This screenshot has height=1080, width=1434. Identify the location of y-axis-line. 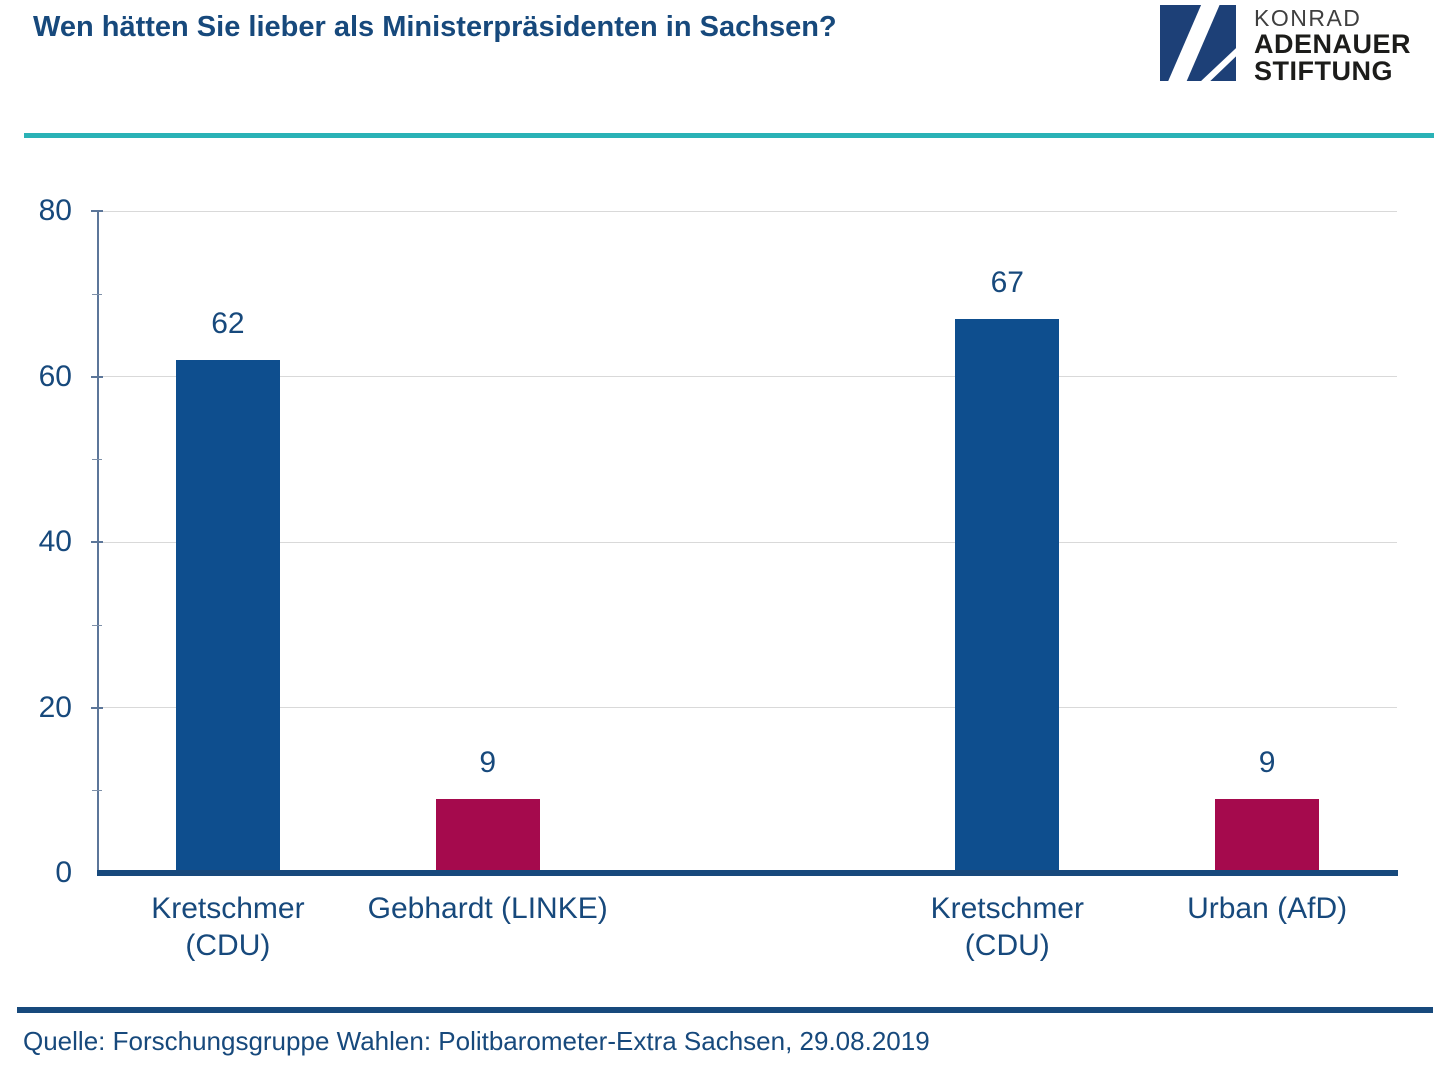
(98, 543).